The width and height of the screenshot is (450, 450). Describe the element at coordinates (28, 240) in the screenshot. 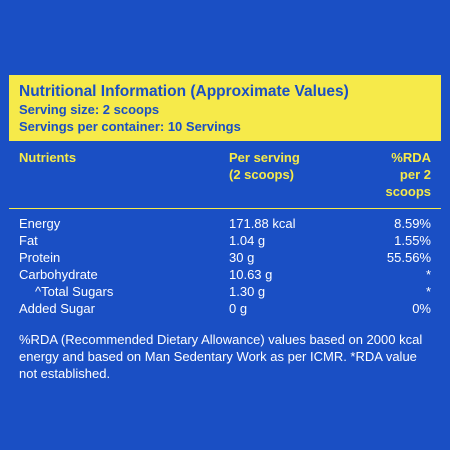

I see `nutrient-name: Fat` at that location.